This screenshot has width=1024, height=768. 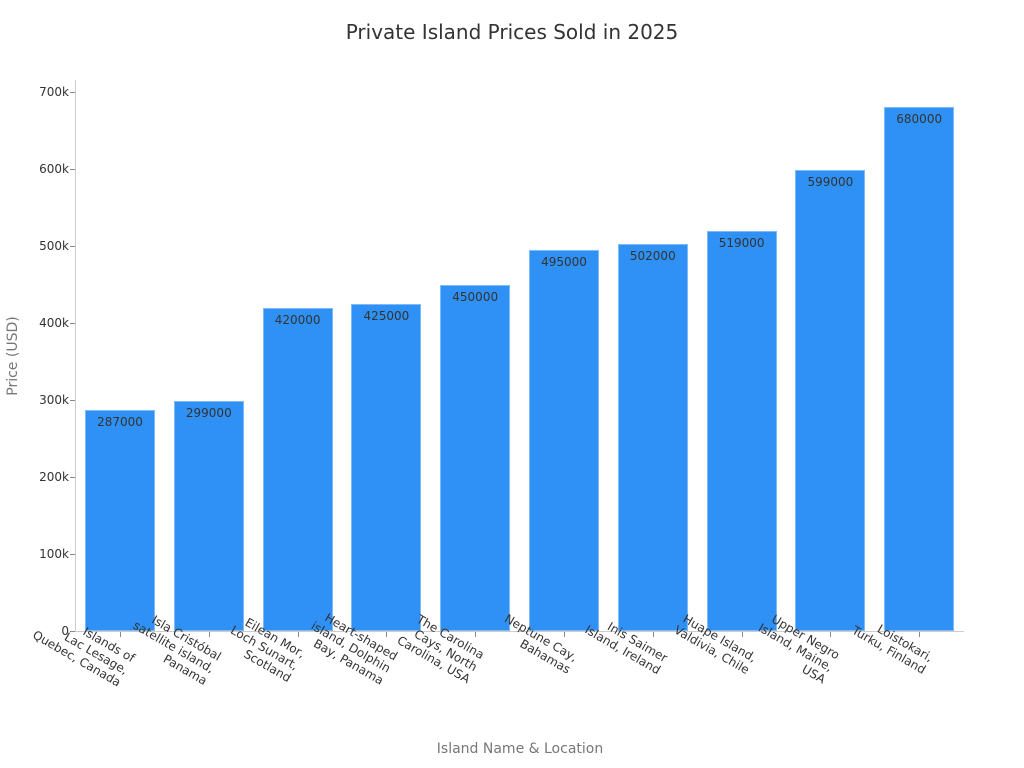 What do you see at coordinates (54, 323) in the screenshot?
I see `y-tick-label: 400k` at bounding box center [54, 323].